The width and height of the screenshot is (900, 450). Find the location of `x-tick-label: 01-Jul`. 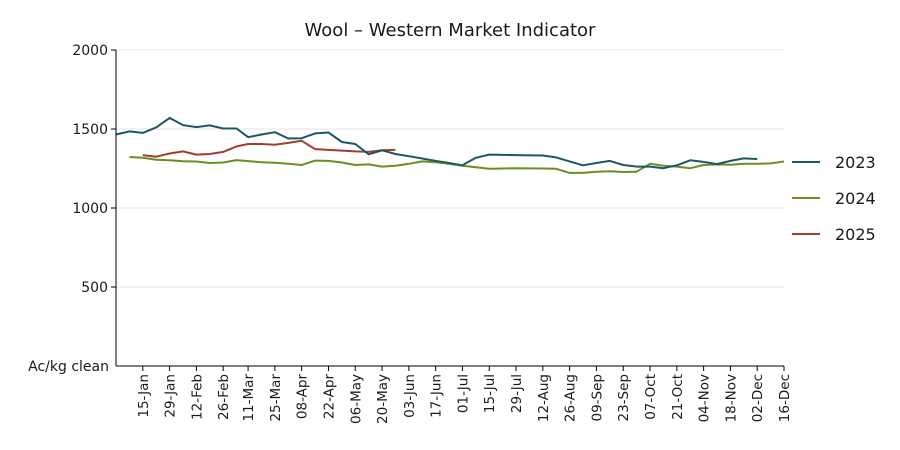

x-tick-label: 01-Jul is located at coordinates (463, 393).